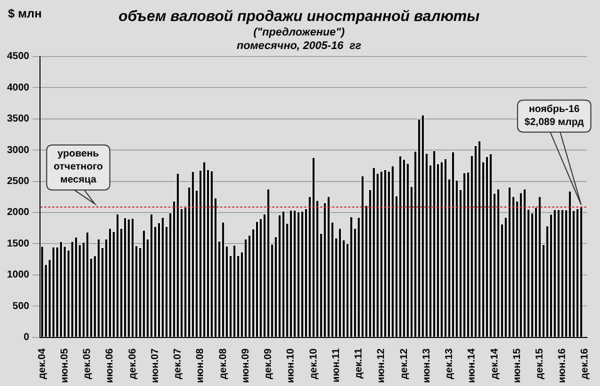  Describe the element at coordinates (110, 366) in the screenshot. I see `x-tick-label: июн.06` at that location.